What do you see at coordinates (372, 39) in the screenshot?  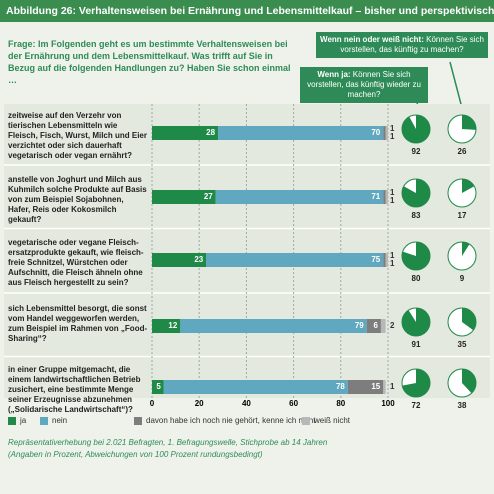 I see `callout-condition: Wenn nein oder weiß nicht:` at bounding box center [372, 39].